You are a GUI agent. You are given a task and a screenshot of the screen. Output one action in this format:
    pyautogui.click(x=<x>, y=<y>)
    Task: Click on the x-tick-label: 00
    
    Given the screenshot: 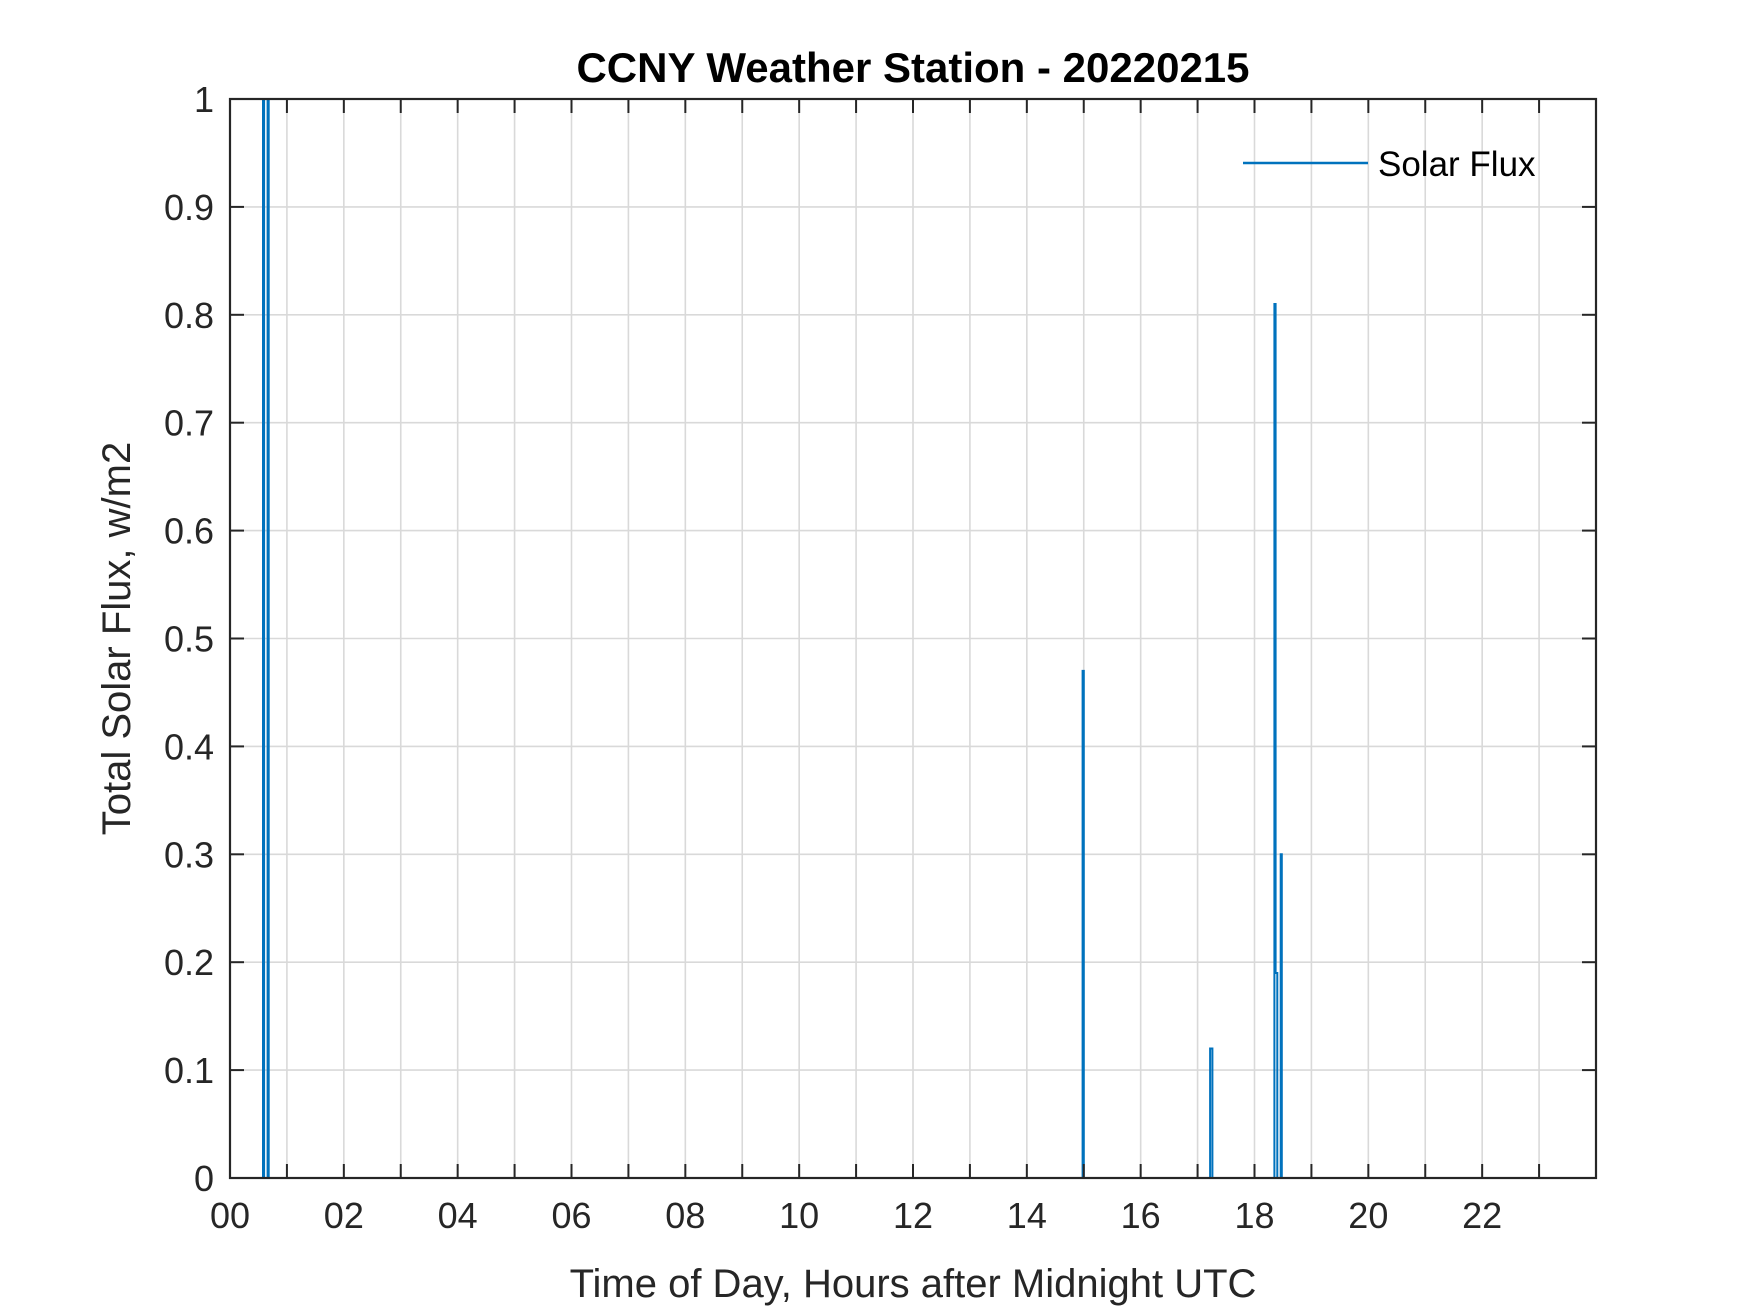 What is the action you would take?
    pyautogui.click(x=230, y=1215)
    